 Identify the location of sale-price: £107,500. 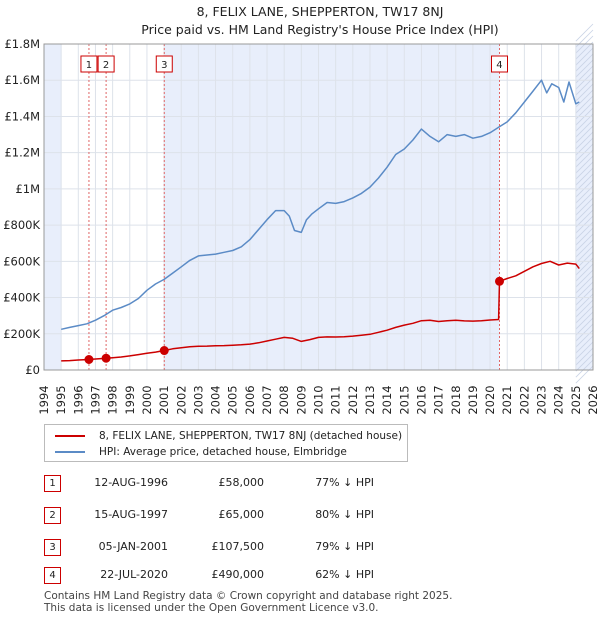
(238, 546).